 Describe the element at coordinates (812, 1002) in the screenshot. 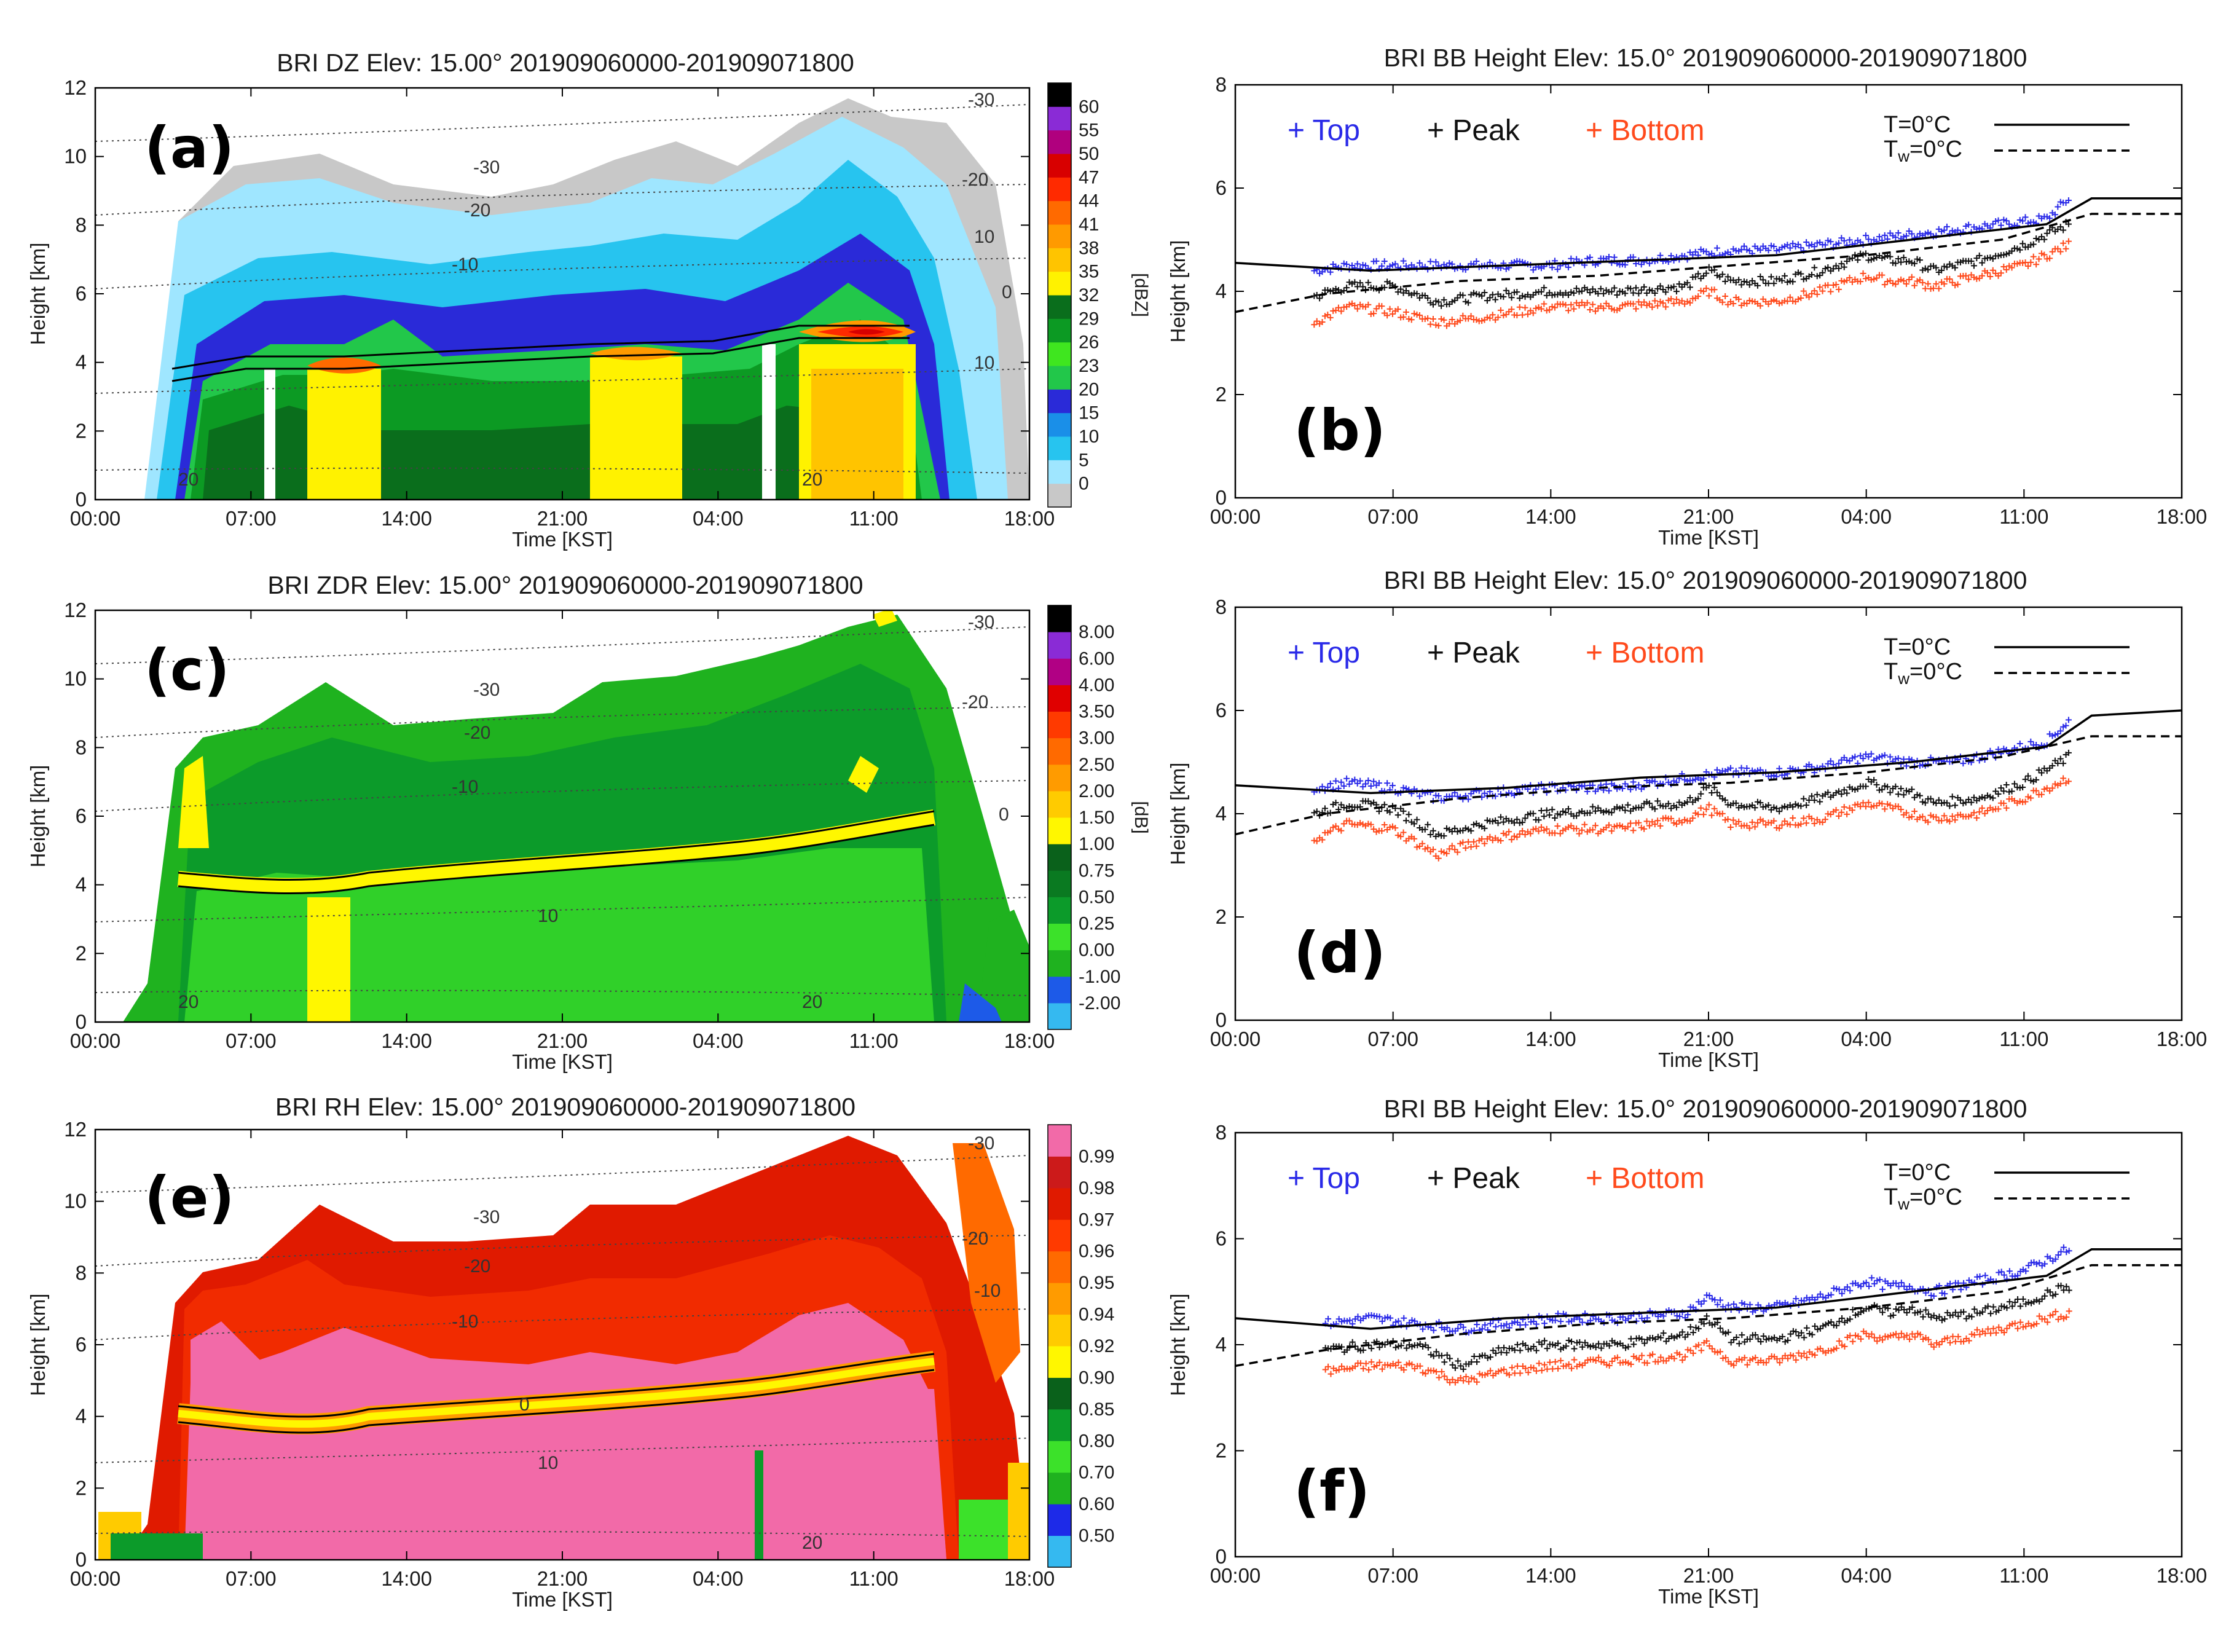

I see `panel-c-isotherm-label: 20` at that location.